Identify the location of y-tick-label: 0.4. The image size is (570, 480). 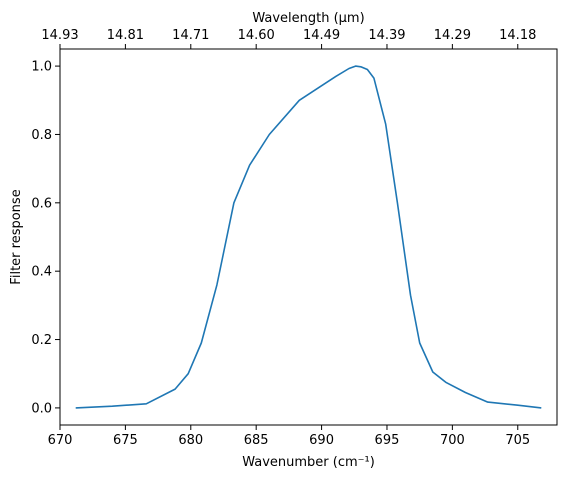
(41, 272).